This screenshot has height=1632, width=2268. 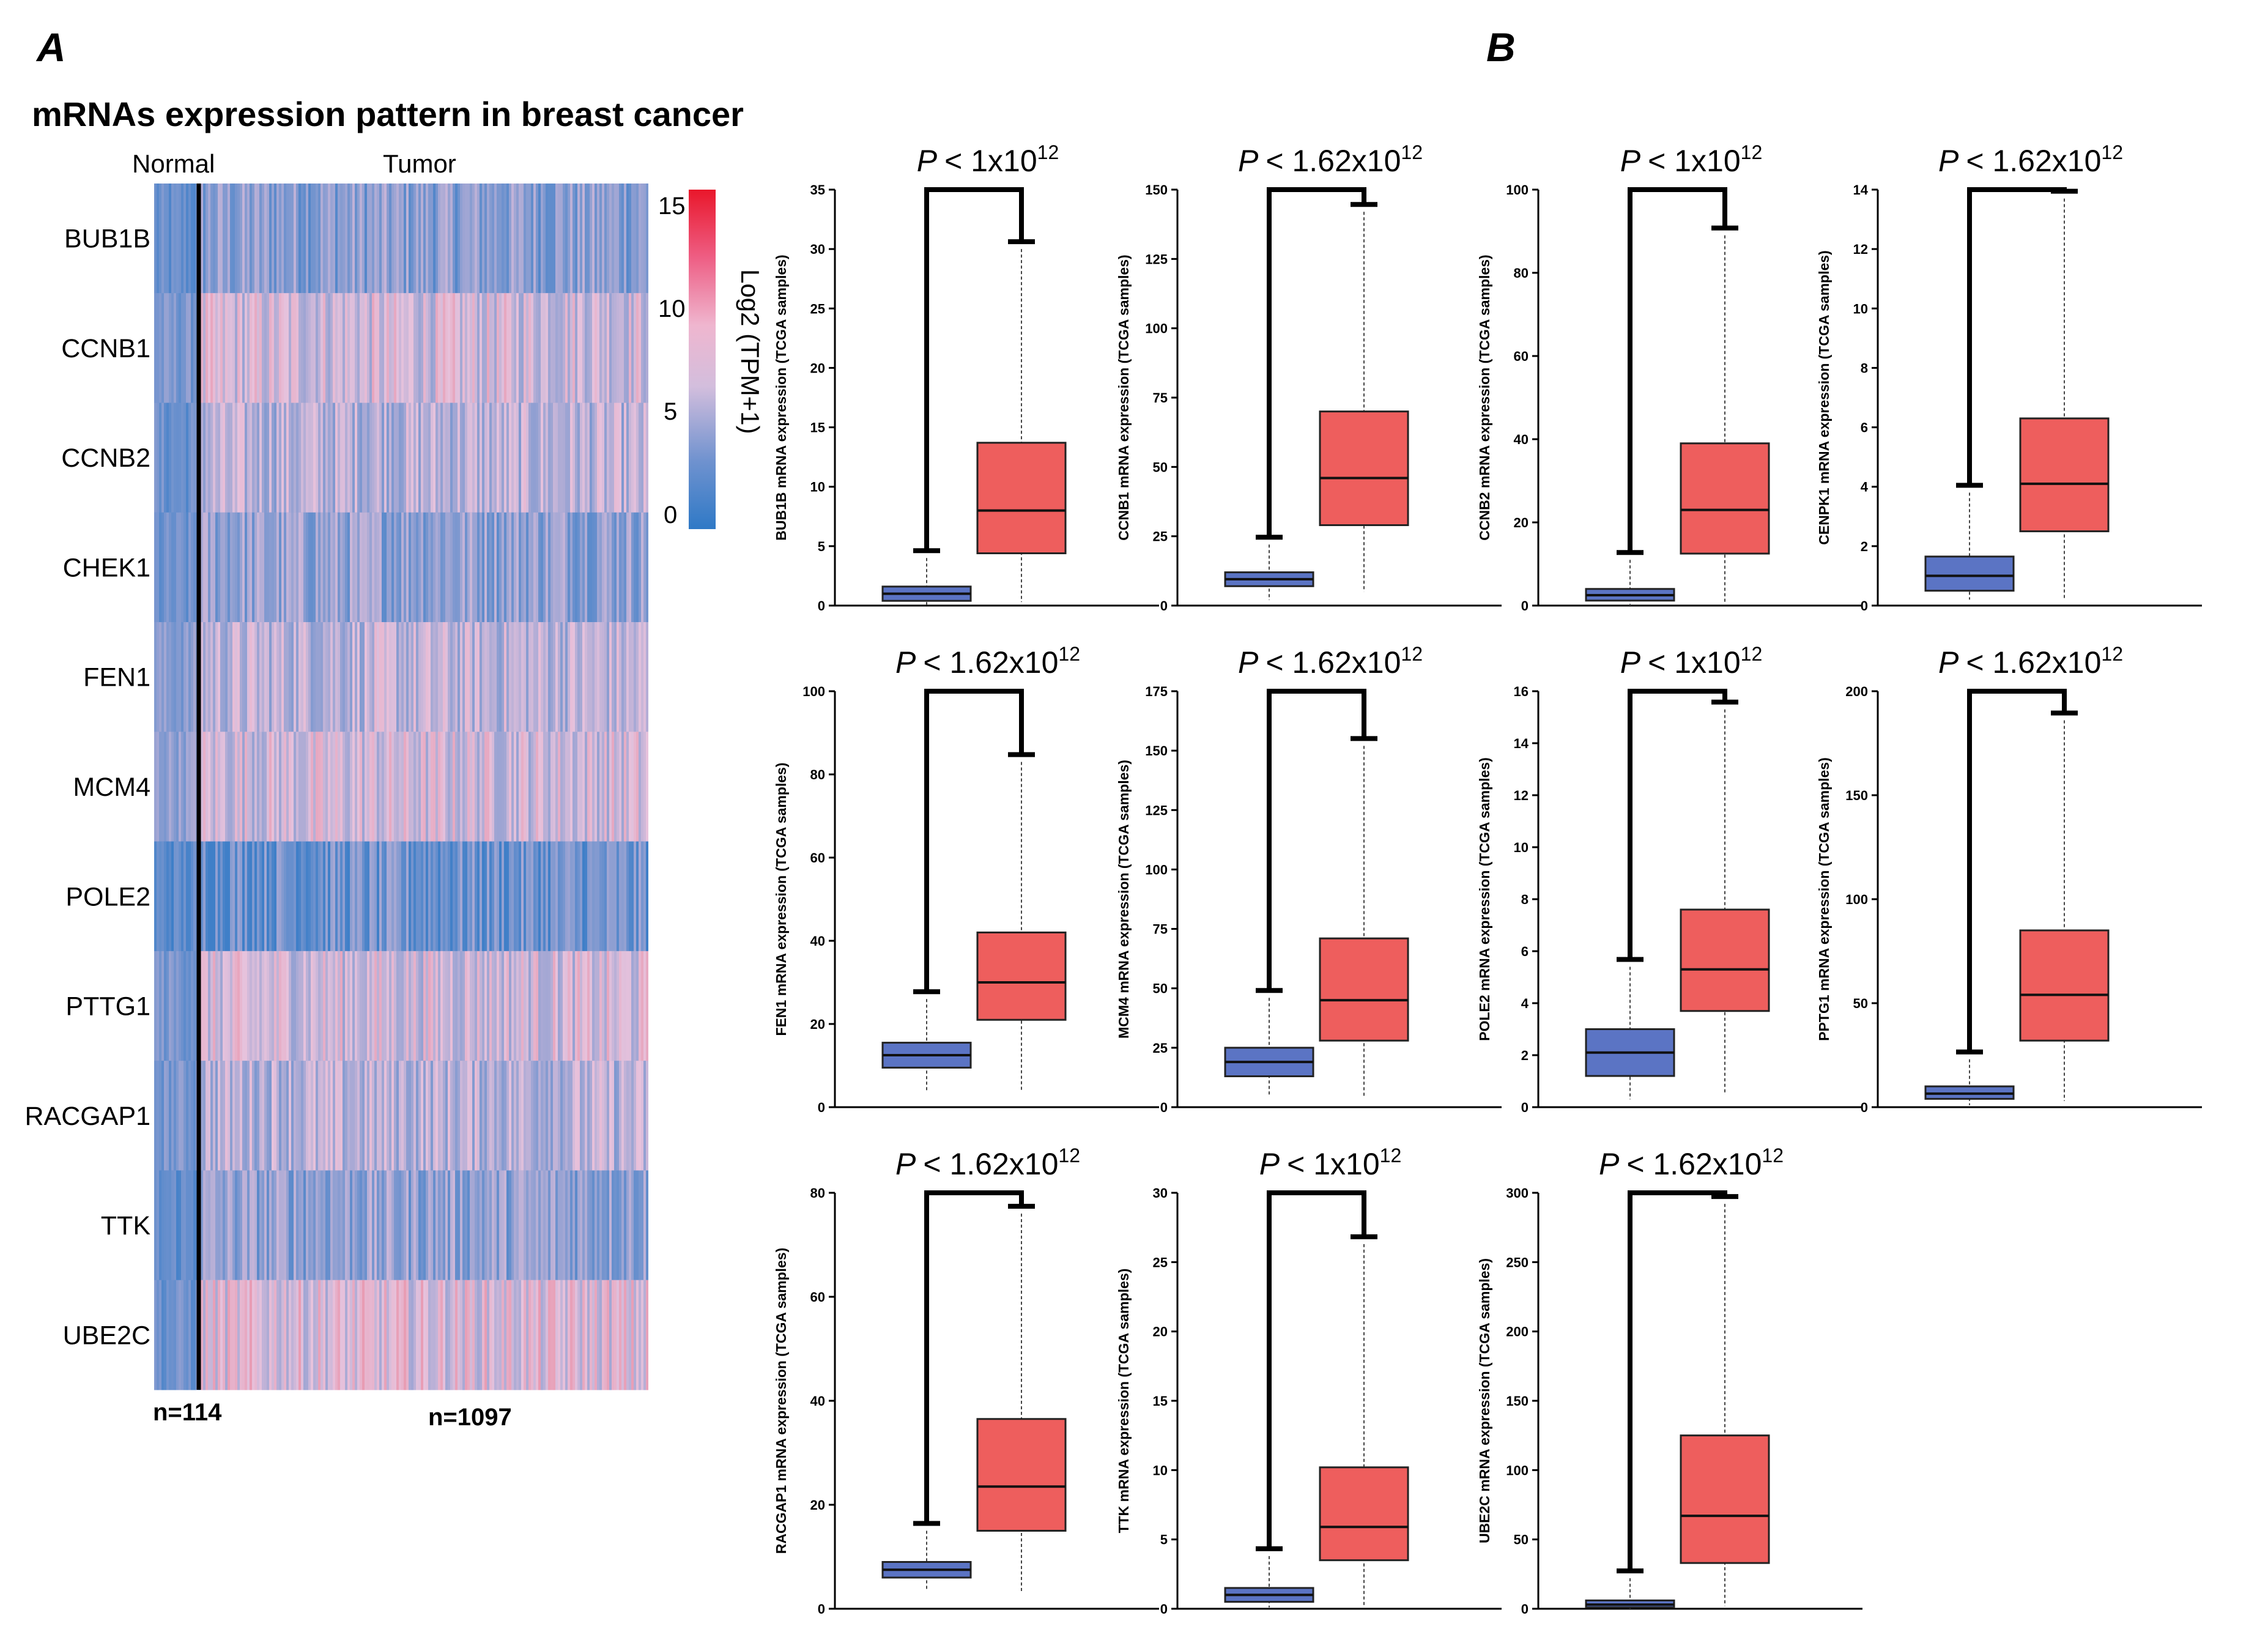 What do you see at coordinates (781, 1401) in the screenshot?
I see `boxplot-y-label: RACGAP1 mRNA expression (TCGA samples)` at bounding box center [781, 1401].